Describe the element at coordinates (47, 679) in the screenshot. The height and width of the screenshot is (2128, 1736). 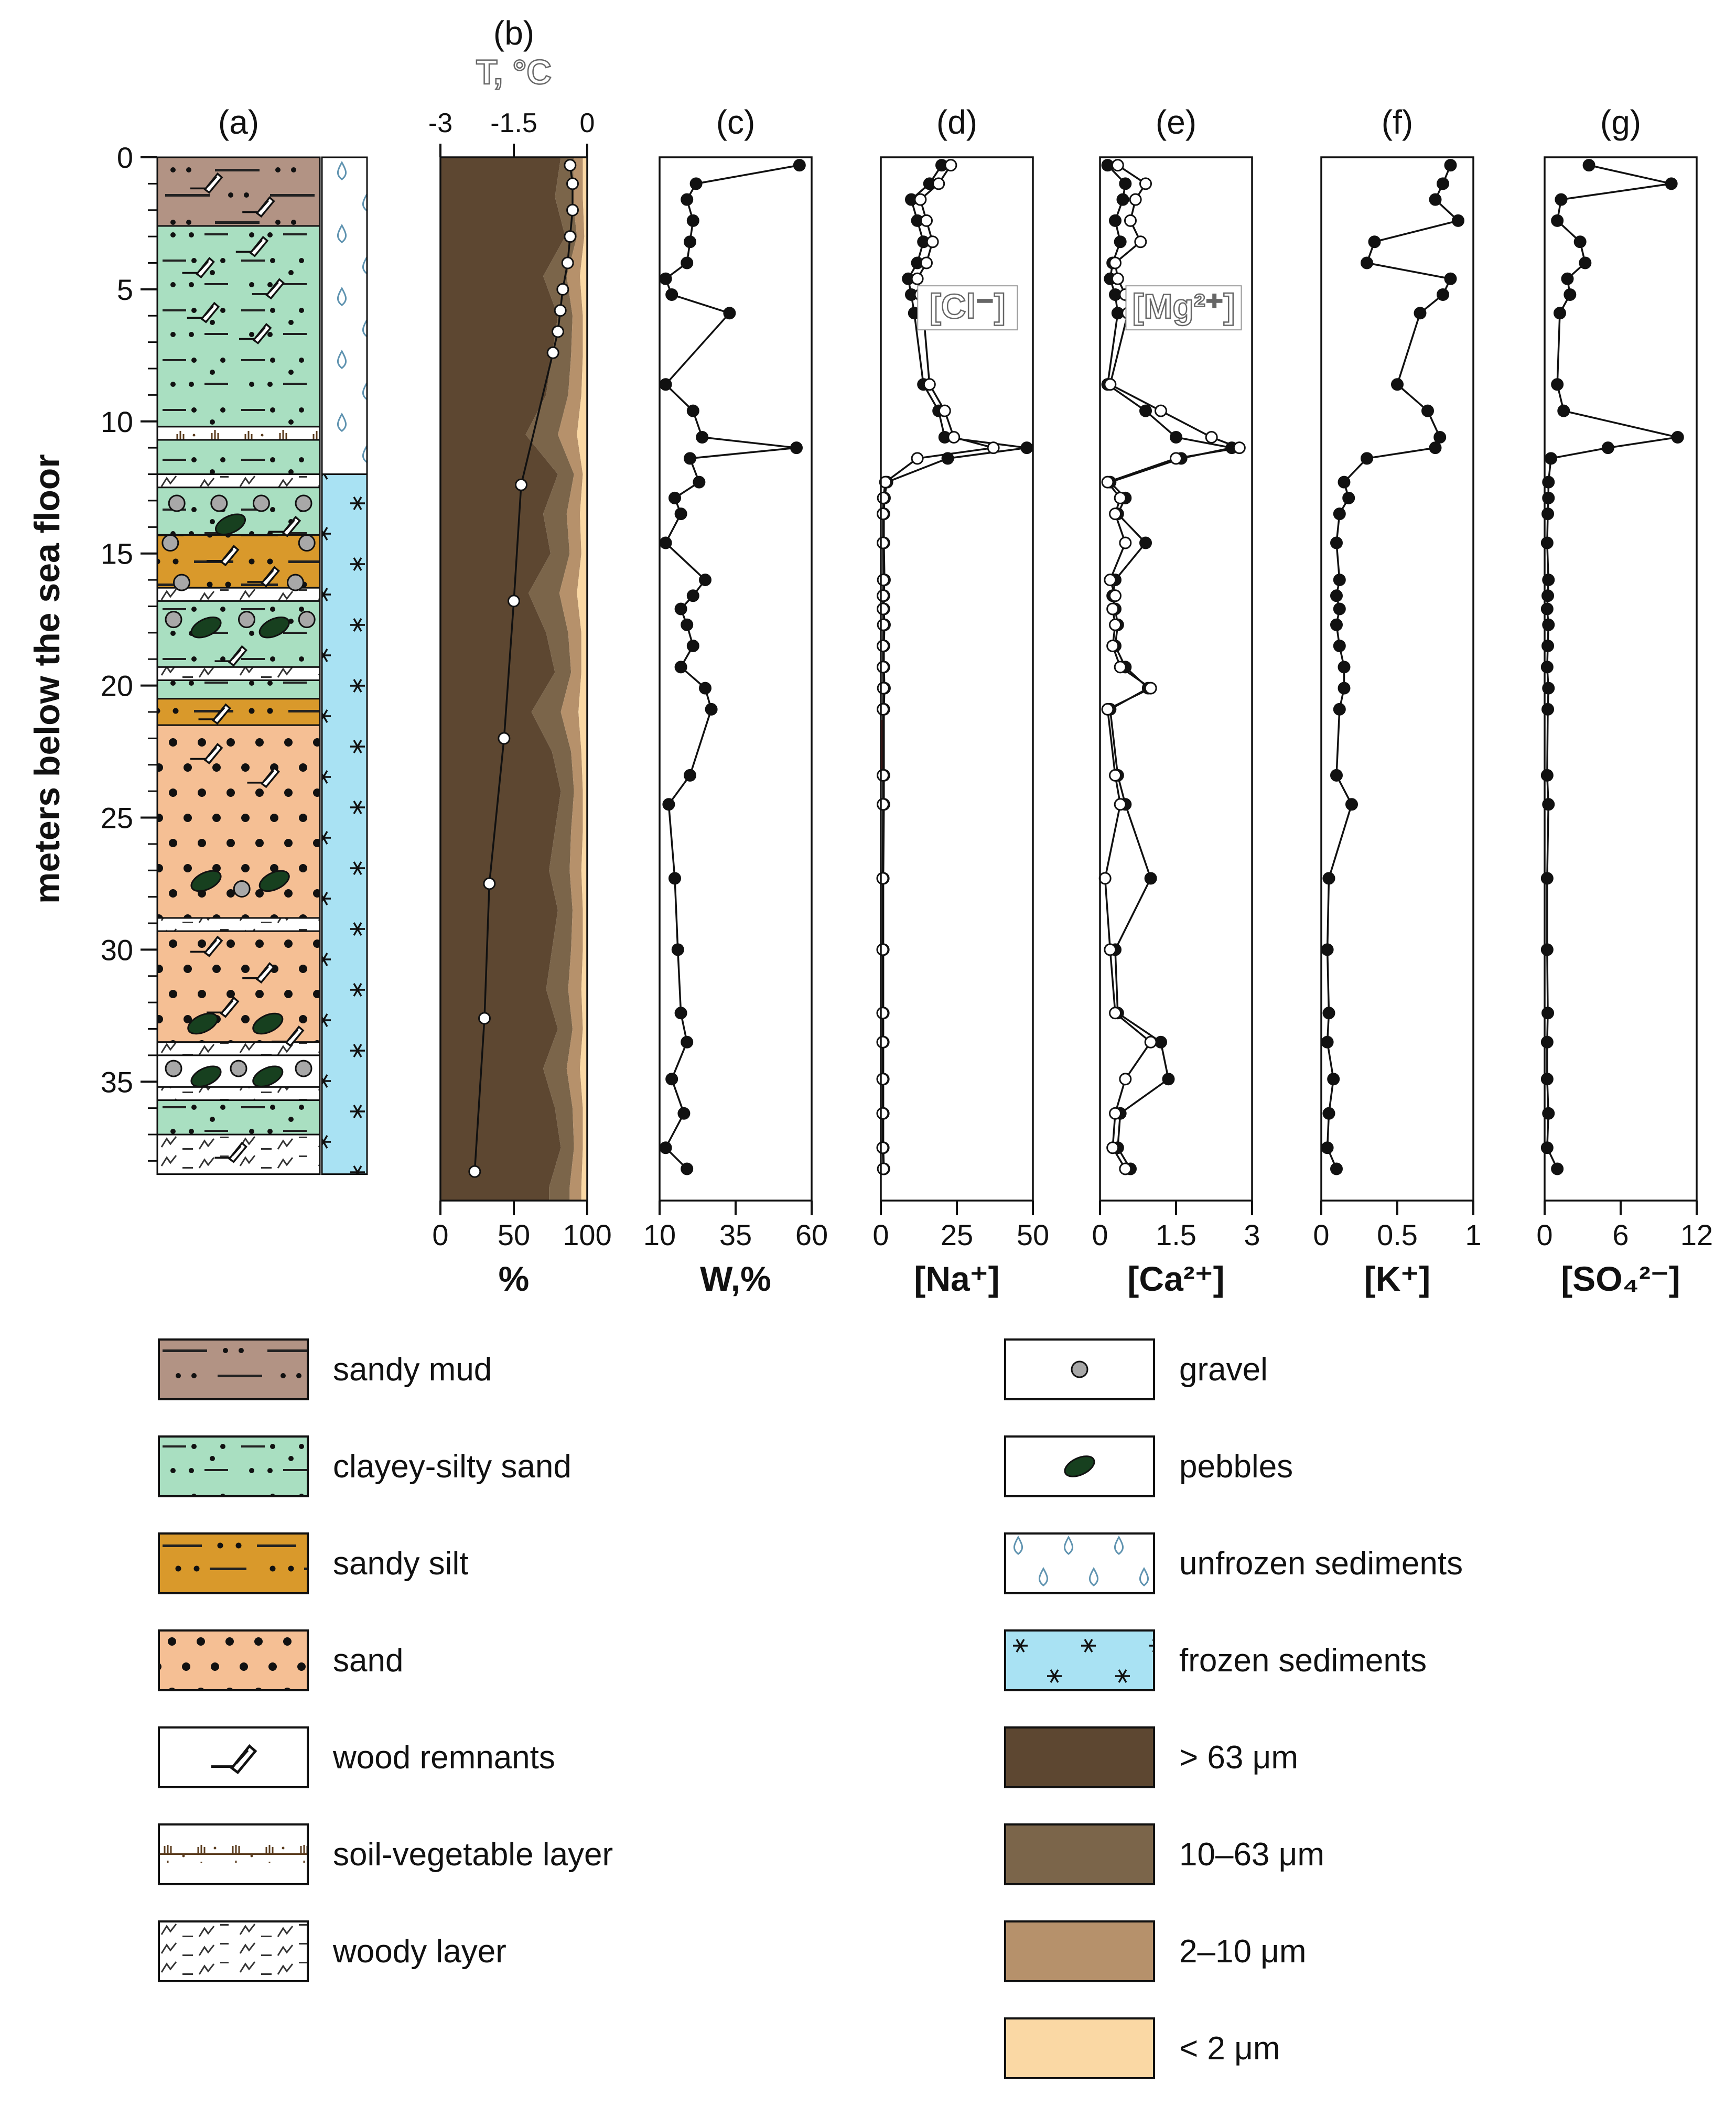
I see `depth-axis-title: meters below the sea floor` at that location.